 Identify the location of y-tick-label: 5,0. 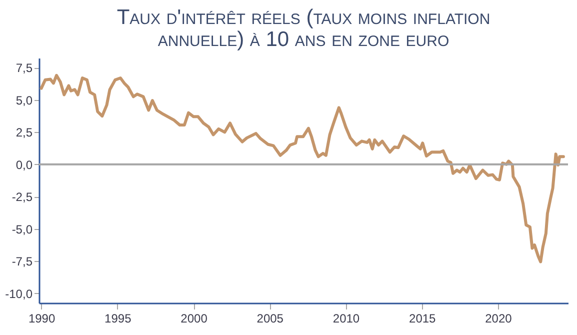
(24, 100).